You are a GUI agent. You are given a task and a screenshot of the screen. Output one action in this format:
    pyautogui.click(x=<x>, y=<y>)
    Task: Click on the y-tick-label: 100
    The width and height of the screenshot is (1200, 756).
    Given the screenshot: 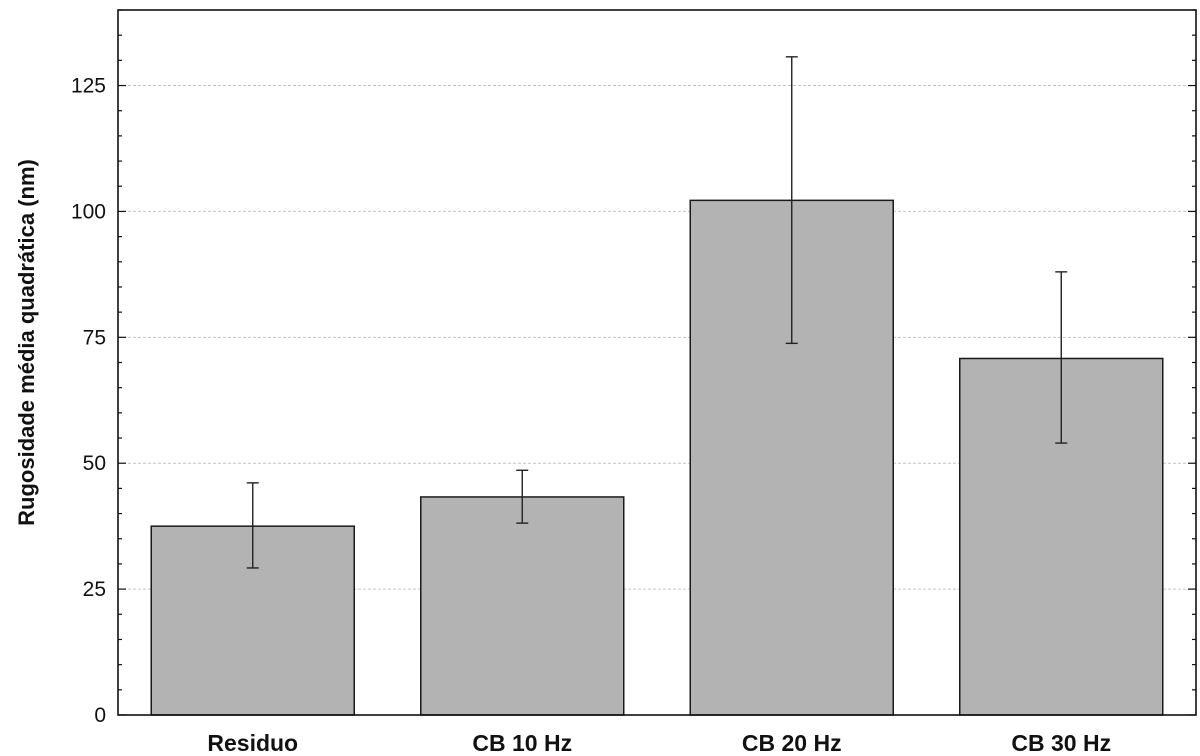 What is the action you would take?
    pyautogui.click(x=88, y=211)
    